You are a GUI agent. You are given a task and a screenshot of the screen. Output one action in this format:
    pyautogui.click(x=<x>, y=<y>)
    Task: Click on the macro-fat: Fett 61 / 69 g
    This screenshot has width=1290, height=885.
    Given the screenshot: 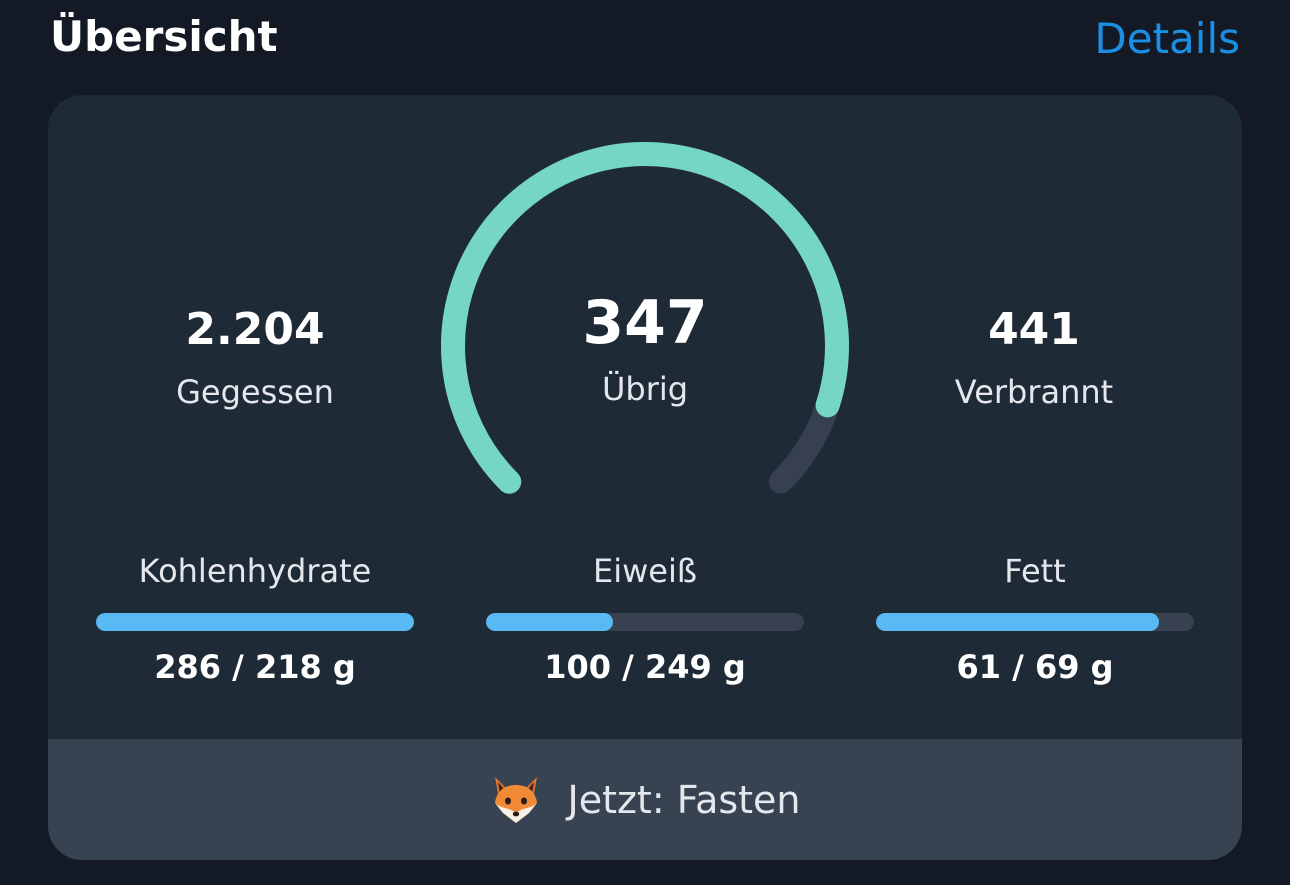 What is the action you would take?
    pyautogui.click(x=1035, y=619)
    